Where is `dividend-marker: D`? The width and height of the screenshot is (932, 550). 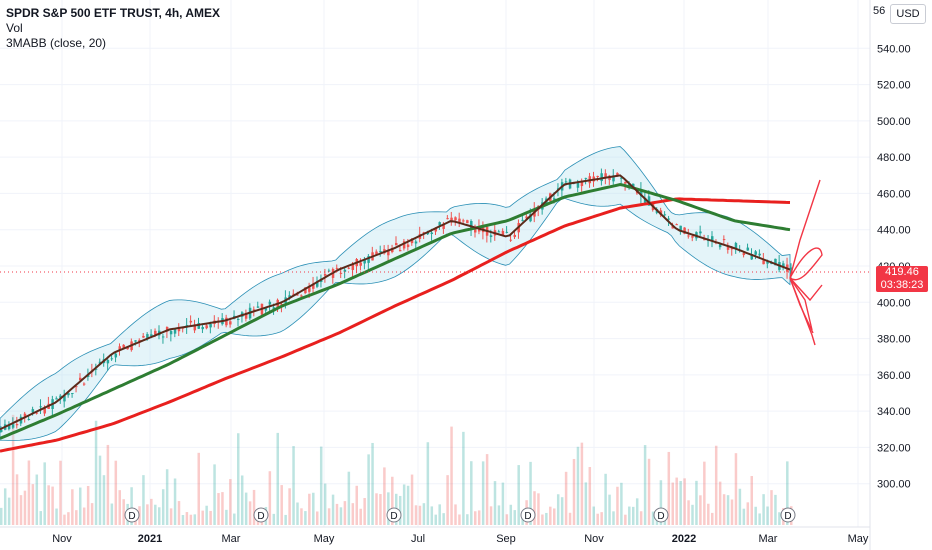
dividend-marker: D is located at coordinates (528, 515).